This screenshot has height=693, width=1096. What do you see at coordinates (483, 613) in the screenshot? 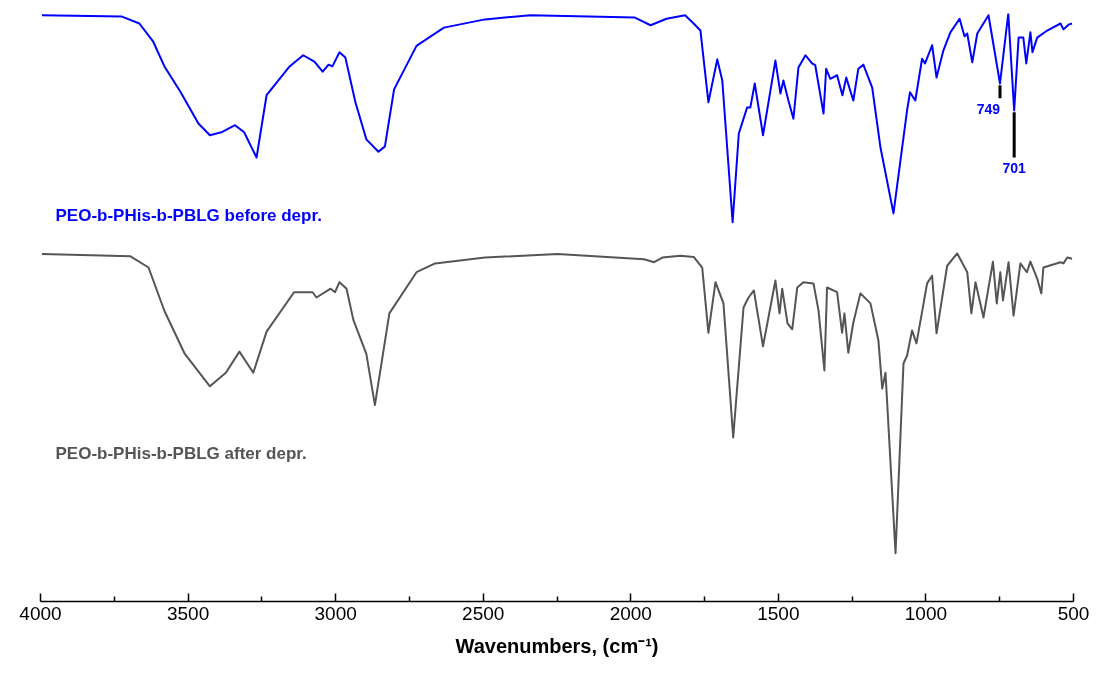
I see `x-tick-label: 2500` at bounding box center [483, 613].